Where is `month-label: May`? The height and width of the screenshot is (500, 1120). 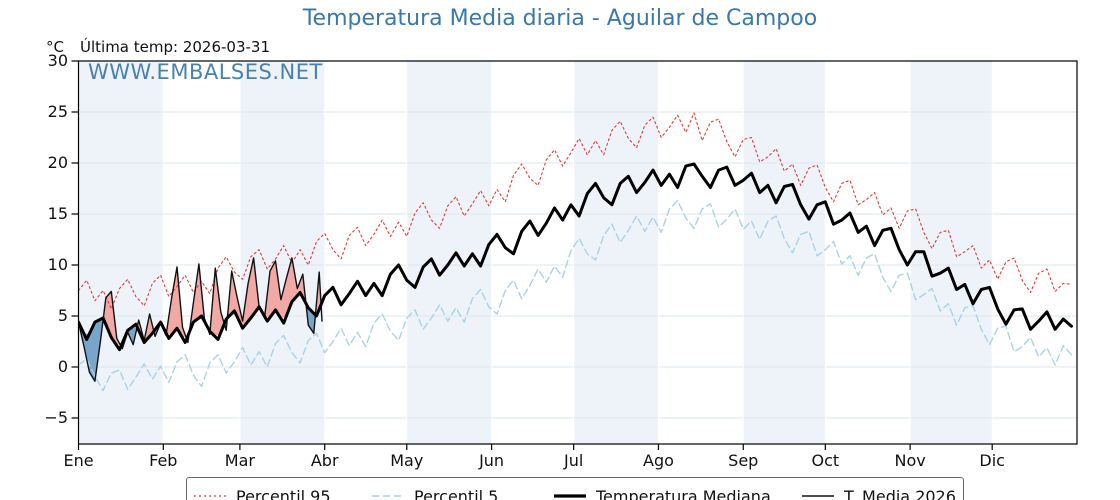
month-label: May is located at coordinates (407, 460).